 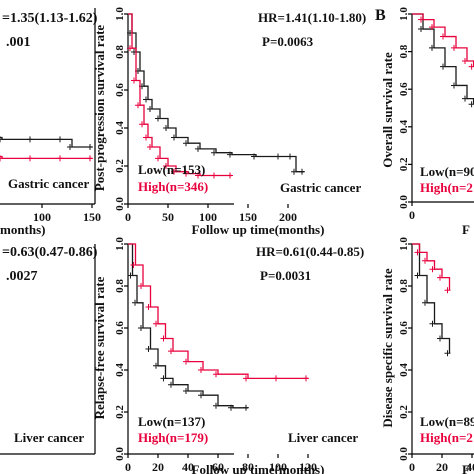 What do you see at coordinates (218, 467) in the screenshot?
I see `x-tick-label: 60` at bounding box center [218, 467].